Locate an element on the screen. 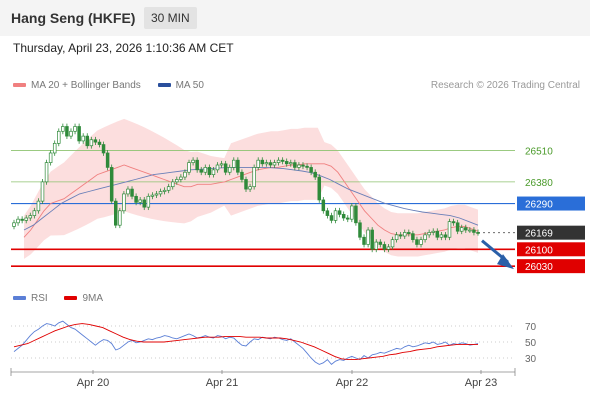 The height and width of the screenshot is (400, 590). rsi-tick-70: 70 is located at coordinates (531, 327).